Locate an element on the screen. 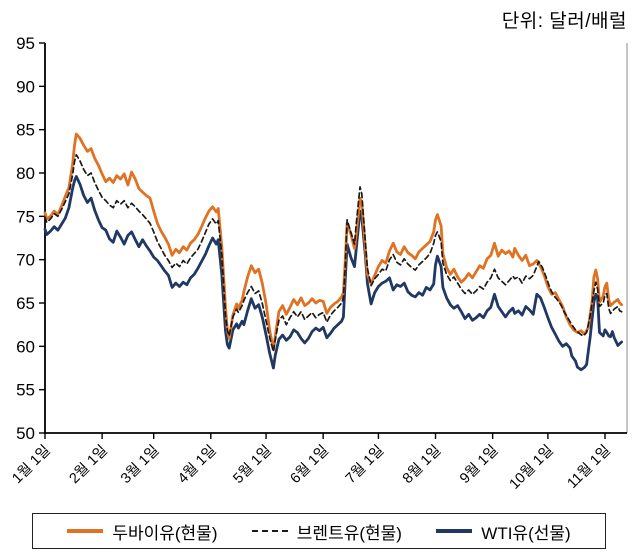 The width and height of the screenshot is (639, 559). legend-item-dubai: 두바이유(현물) is located at coordinates (142, 531).